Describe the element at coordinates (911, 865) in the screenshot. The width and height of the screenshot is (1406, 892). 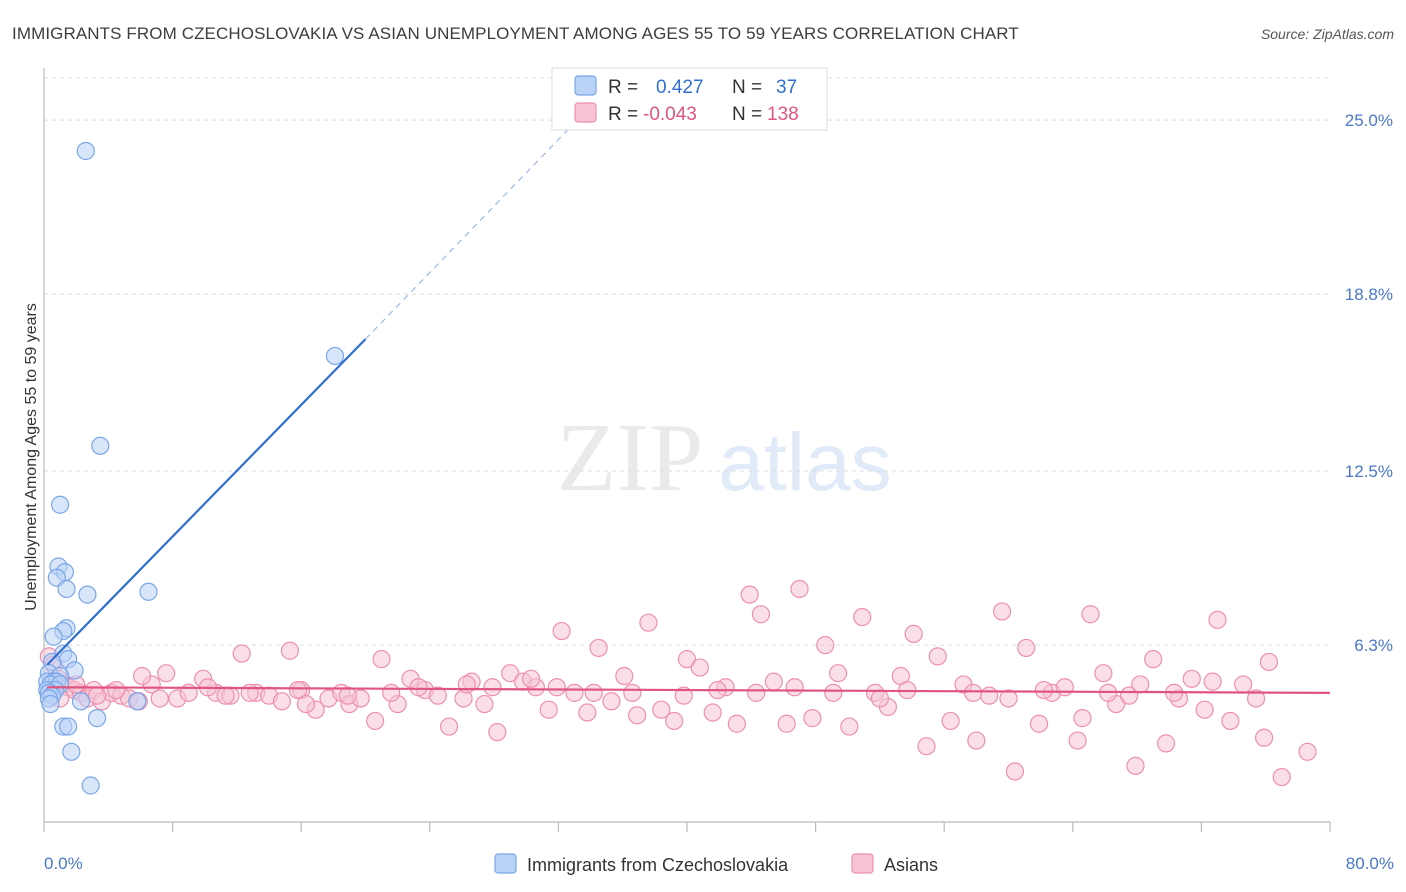
I see `legend-label-asians: Asians` at that location.